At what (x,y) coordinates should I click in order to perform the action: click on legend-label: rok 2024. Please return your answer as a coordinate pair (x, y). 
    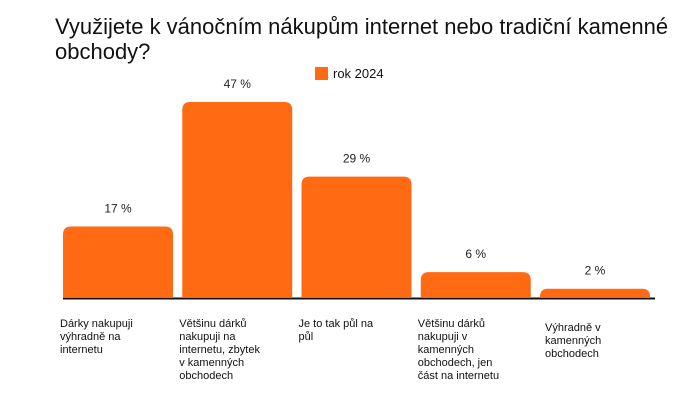
    Looking at the image, I should click on (358, 73).